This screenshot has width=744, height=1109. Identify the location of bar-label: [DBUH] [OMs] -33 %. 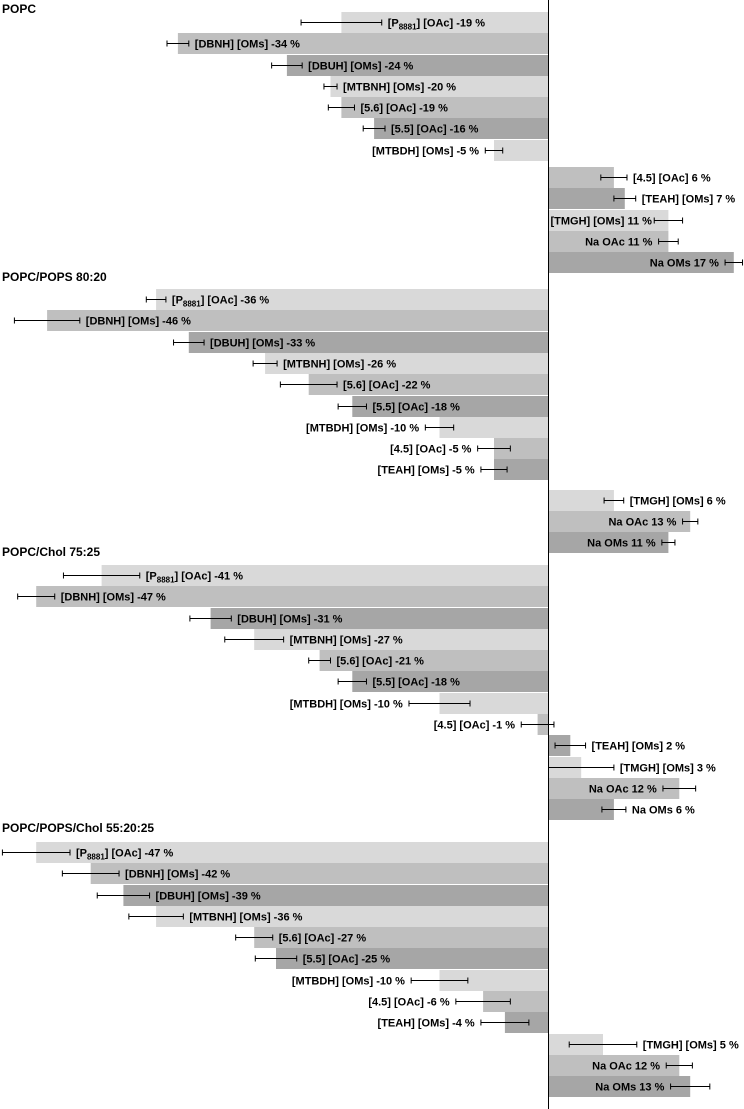
(262, 344).